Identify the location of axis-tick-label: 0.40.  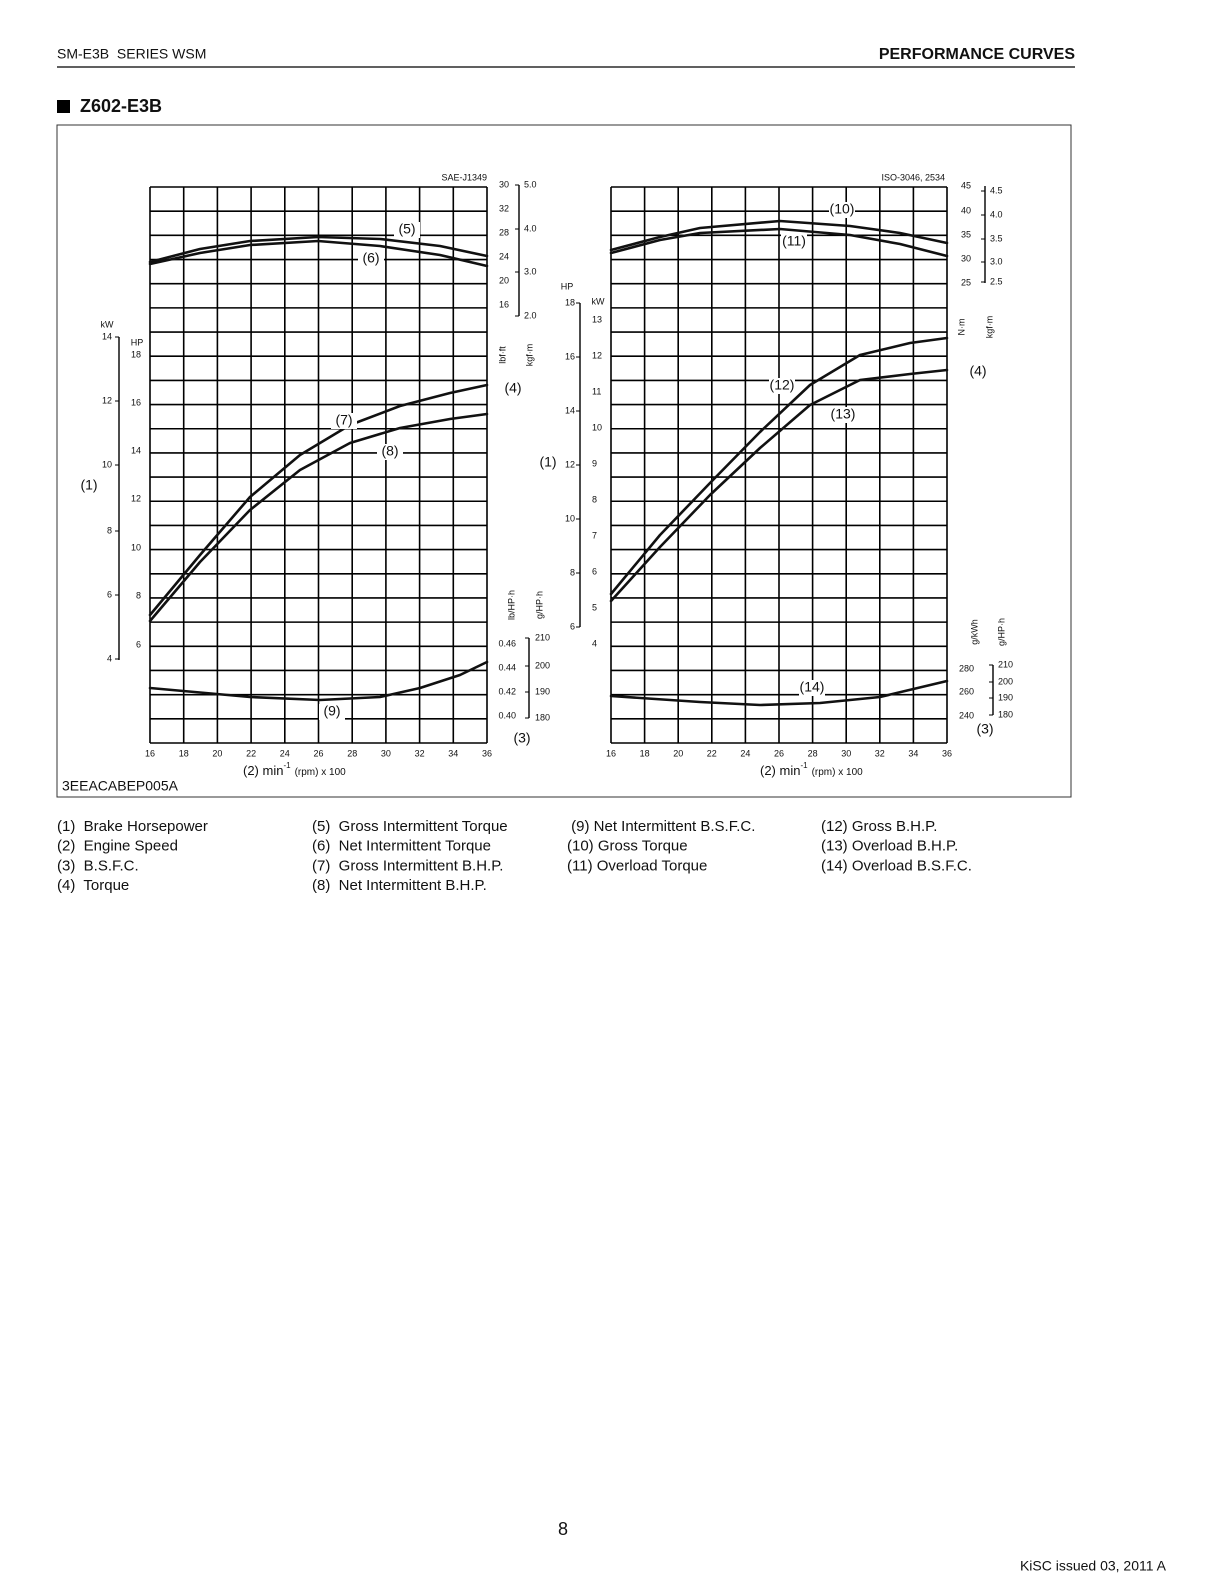
(507, 715).